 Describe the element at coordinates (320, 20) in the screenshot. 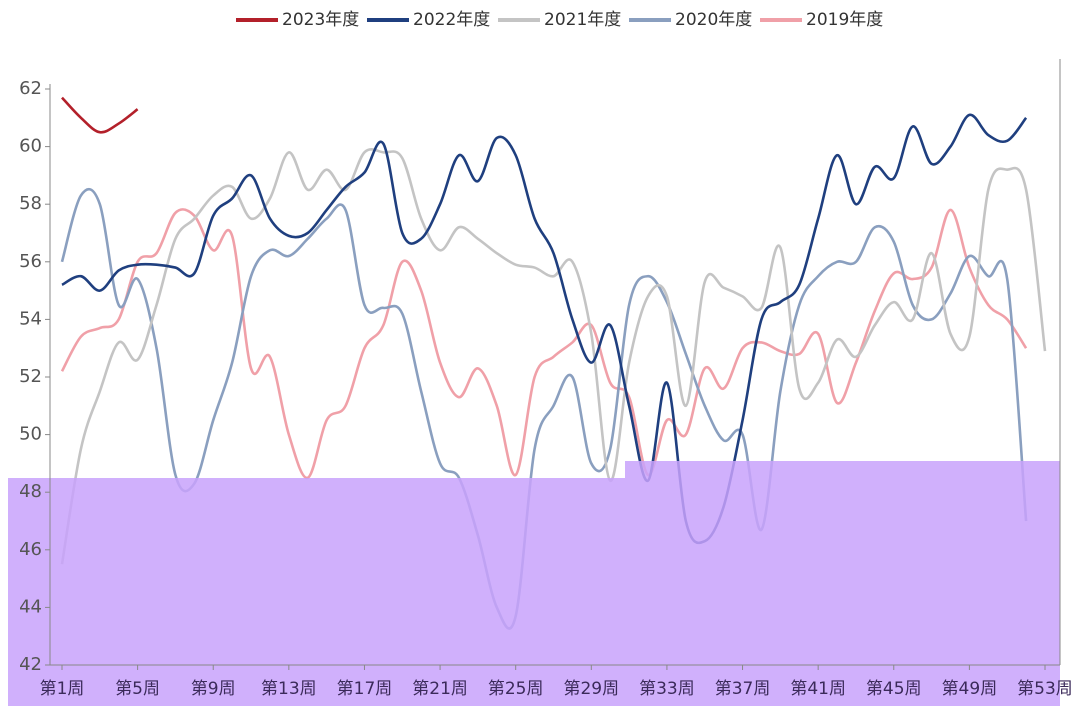

I see `legend-label: 2023年度` at that location.